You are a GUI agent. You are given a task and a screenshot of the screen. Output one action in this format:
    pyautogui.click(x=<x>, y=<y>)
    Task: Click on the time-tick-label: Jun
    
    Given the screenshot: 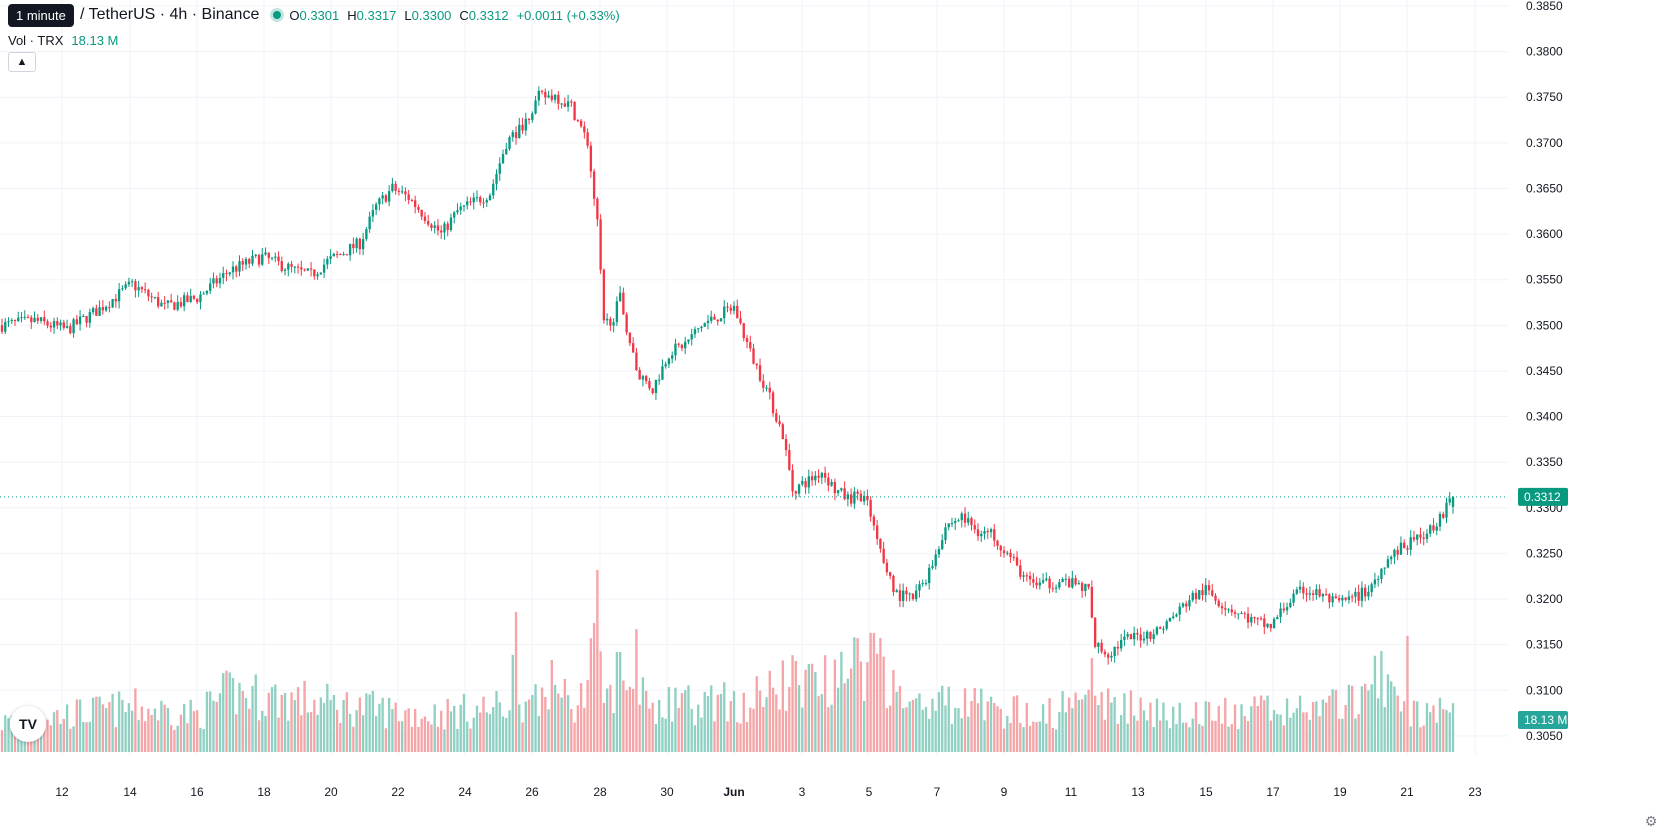 What is the action you would take?
    pyautogui.click(x=733, y=792)
    